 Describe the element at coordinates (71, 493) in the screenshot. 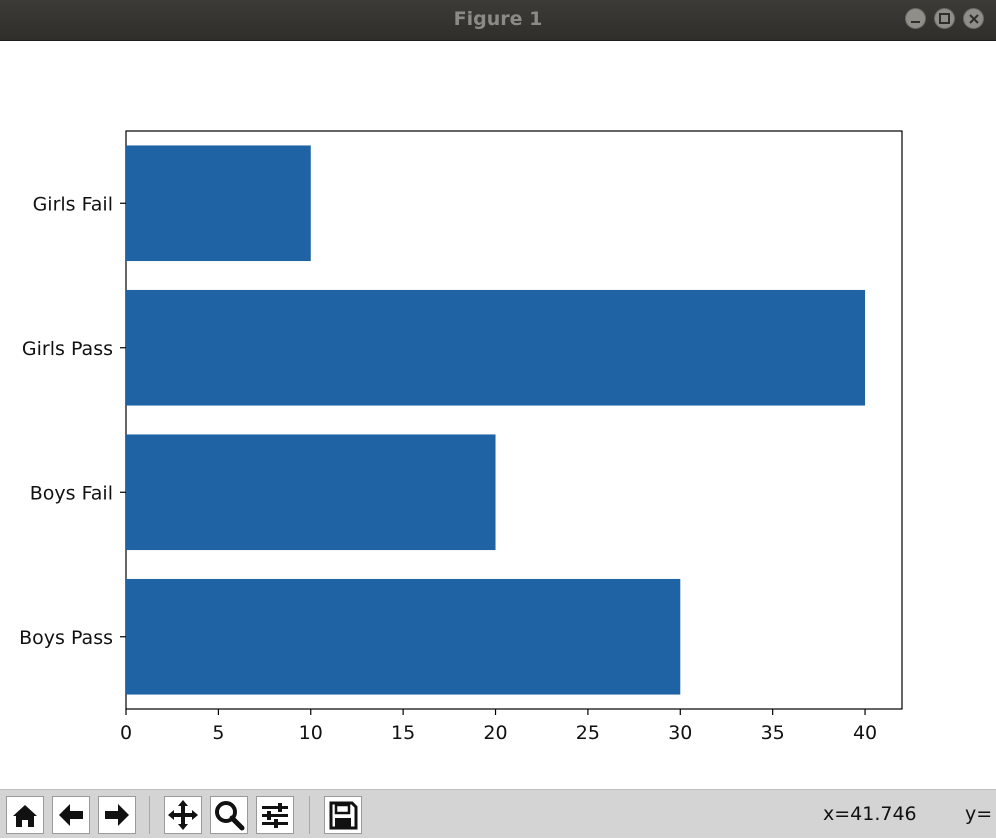

I see `y-tick-label: Boys Fail` at that location.